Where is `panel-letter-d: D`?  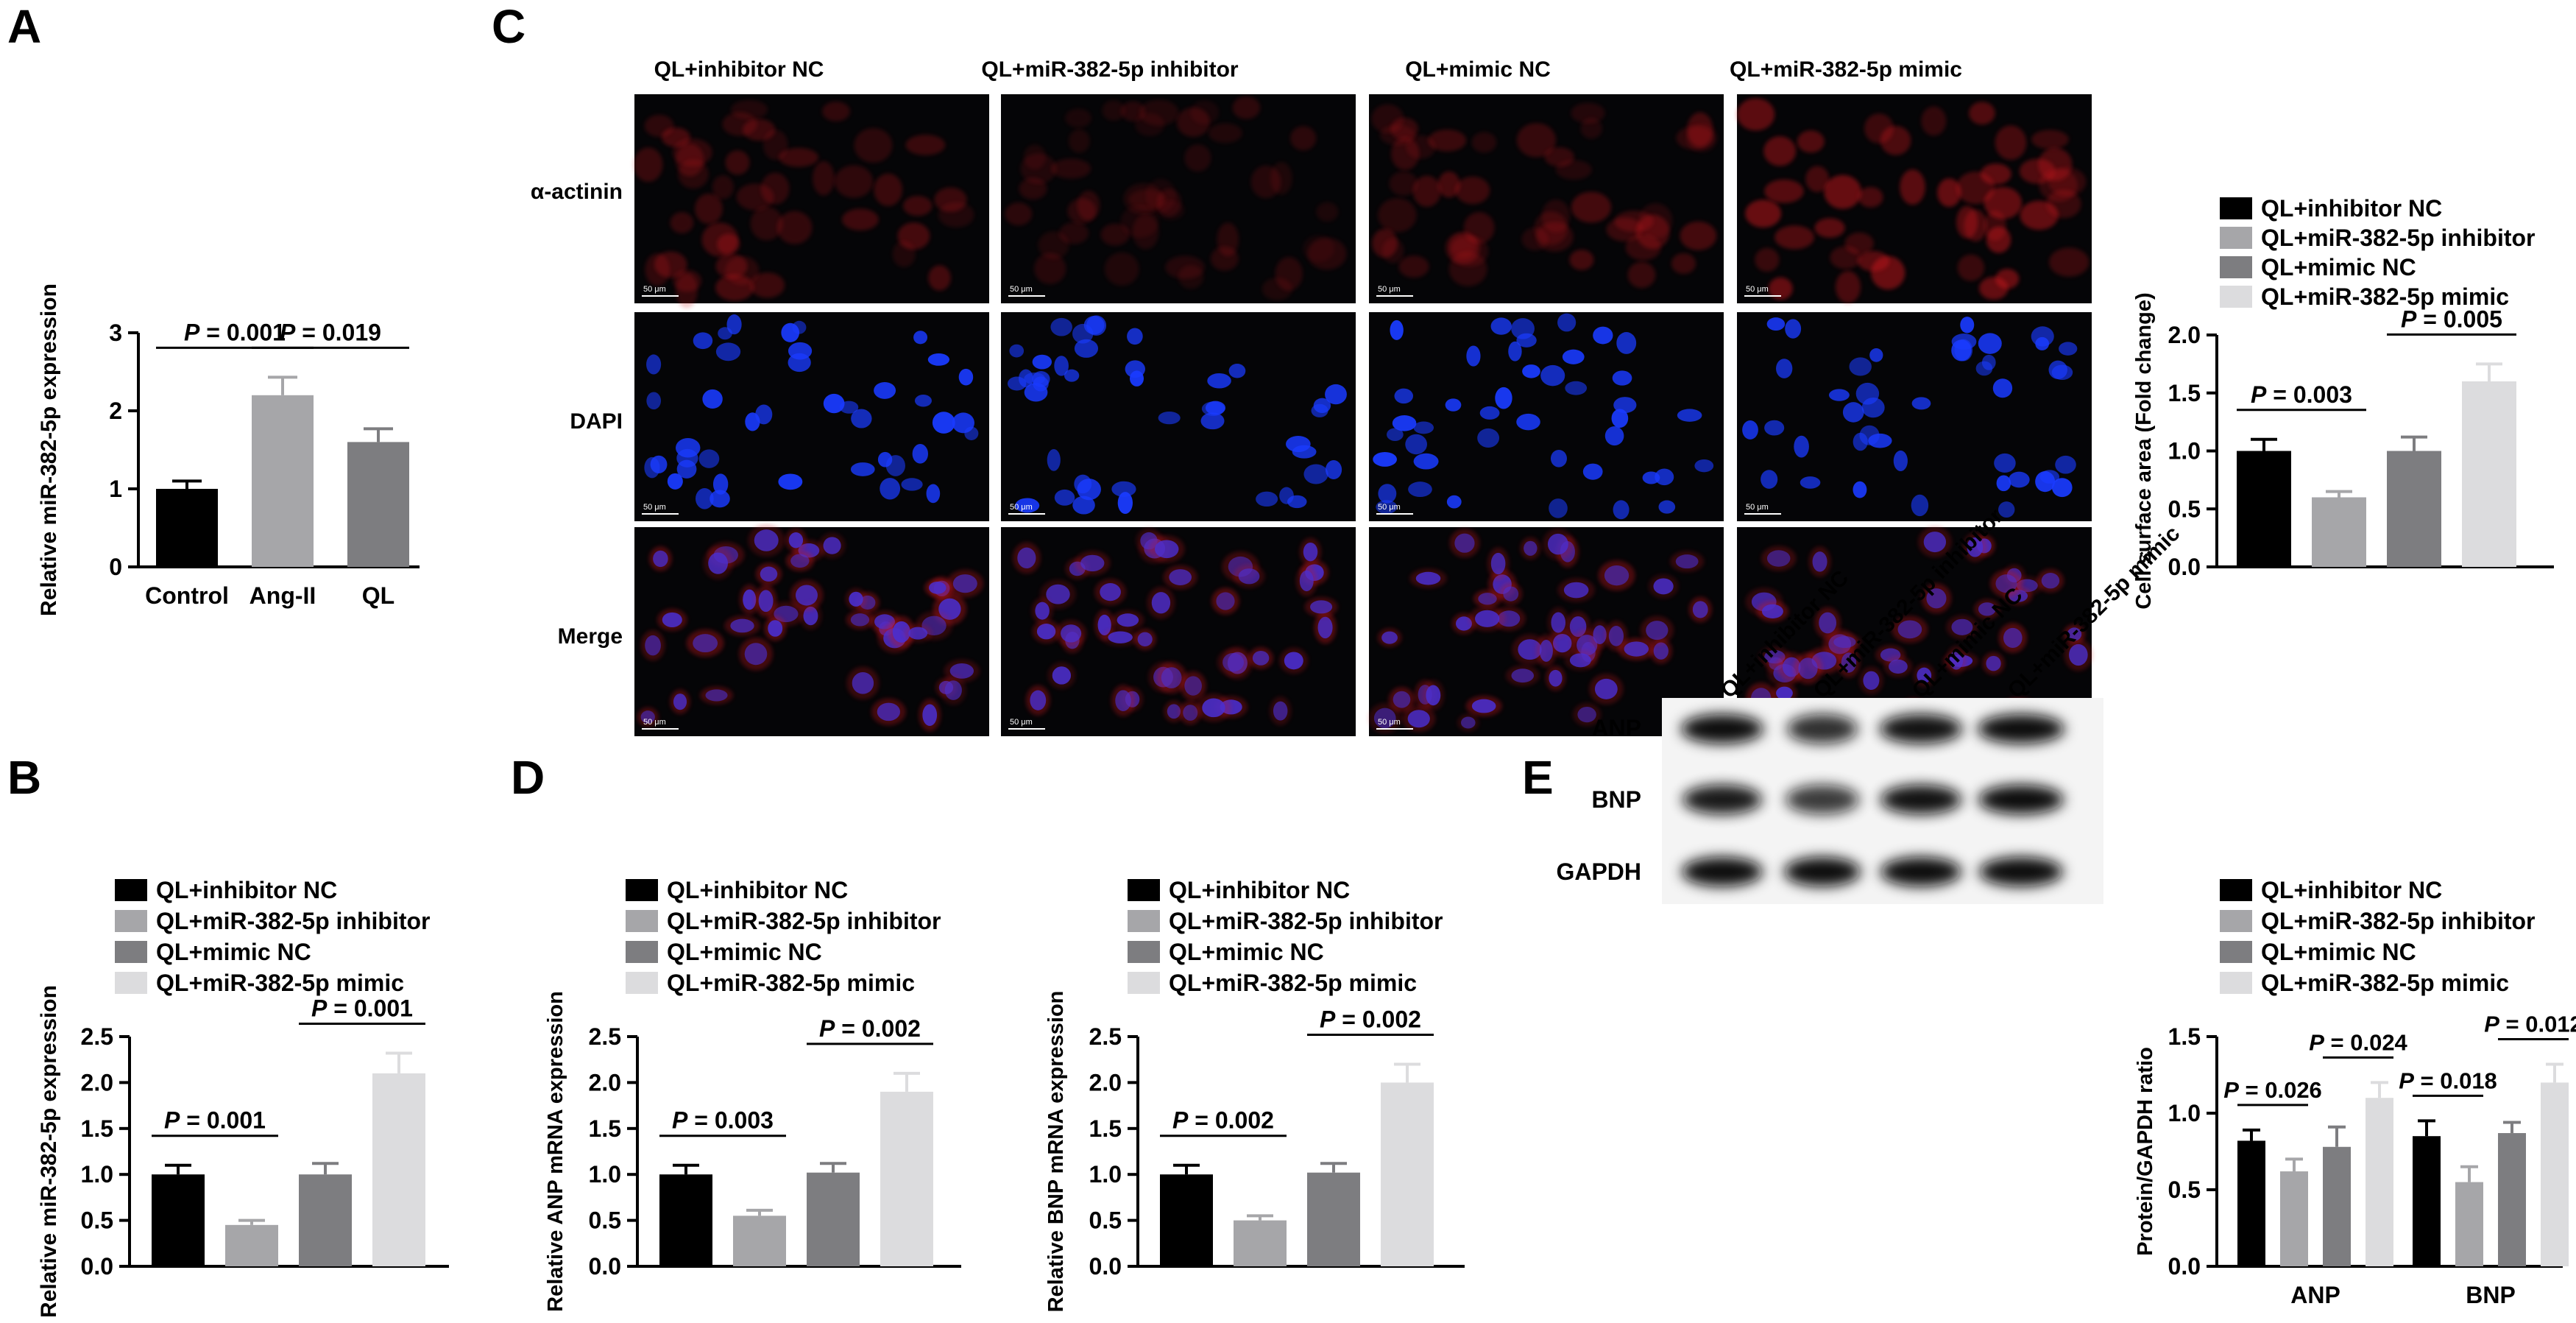 panel-letter-d: D is located at coordinates (528, 778).